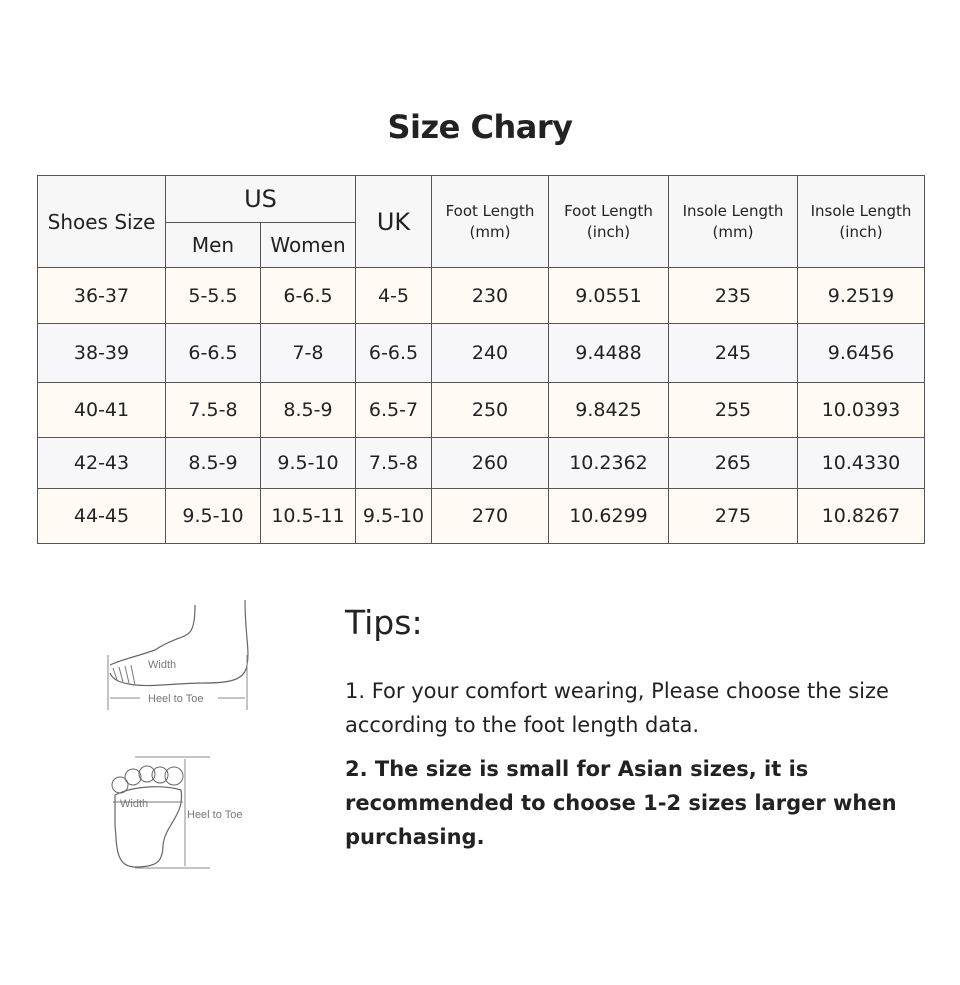 Image resolution: width=960 pixels, height=985 pixels. I want to click on table-cell: 9.6456, so click(861, 353).